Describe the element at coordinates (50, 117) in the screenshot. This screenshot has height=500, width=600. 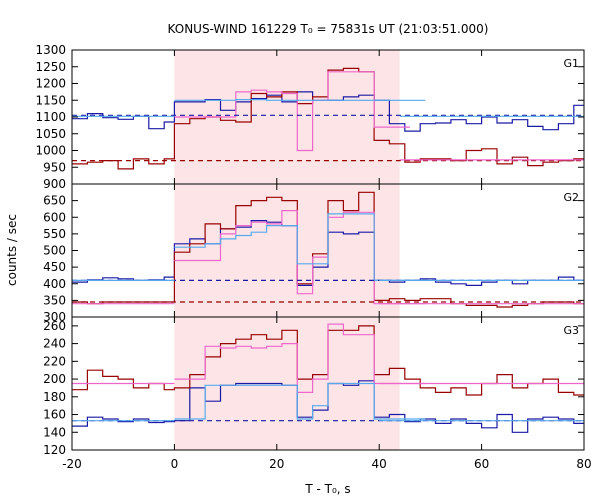
I see `g1-ytick-label: 1100` at that location.